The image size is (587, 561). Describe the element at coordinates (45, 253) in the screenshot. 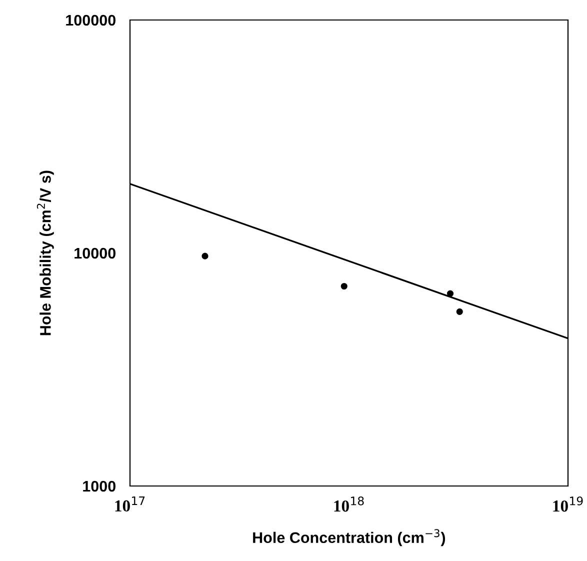

I see `y-axis-title: Hole Mobility (cm$^{2}$/V s)` at that location.